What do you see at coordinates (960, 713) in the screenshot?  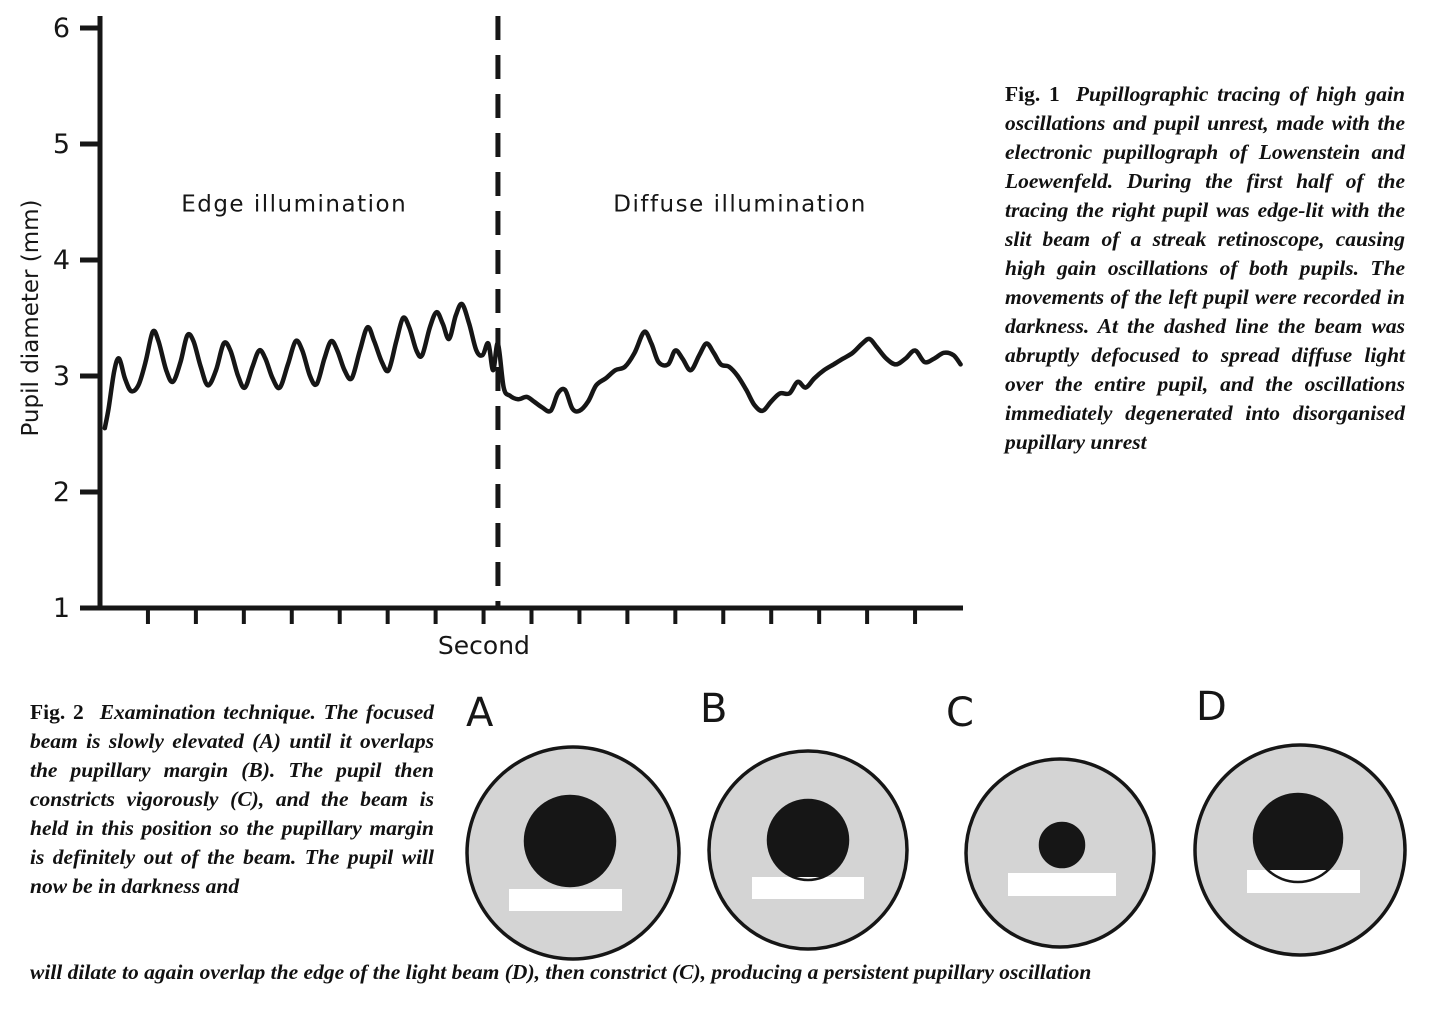 I see `eye-label-c: C` at bounding box center [960, 713].